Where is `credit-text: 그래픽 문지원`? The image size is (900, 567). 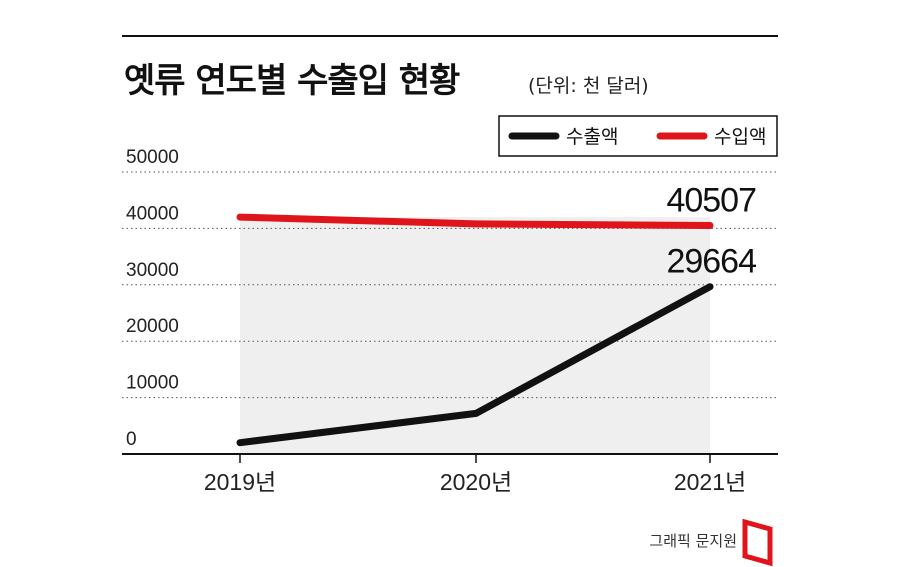 credit-text: 그래픽 문지원 is located at coordinates (693, 541).